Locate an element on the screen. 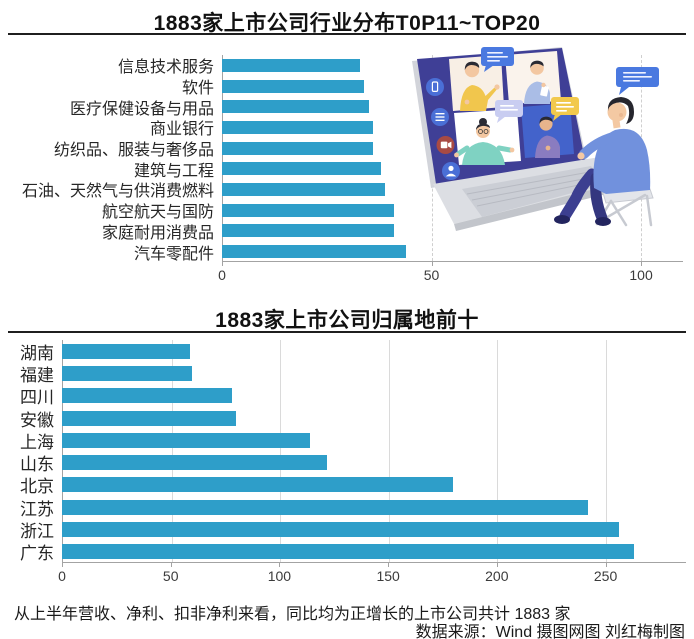 The image size is (694, 639). bar-row: 医疗保健设备与用品 is located at coordinates (341, 107).